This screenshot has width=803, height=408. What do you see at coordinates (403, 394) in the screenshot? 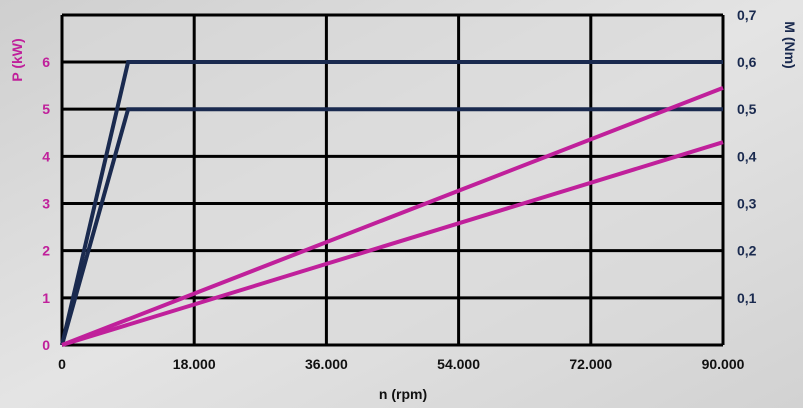
I see `x-axis-title: n (rpm)` at bounding box center [403, 394].